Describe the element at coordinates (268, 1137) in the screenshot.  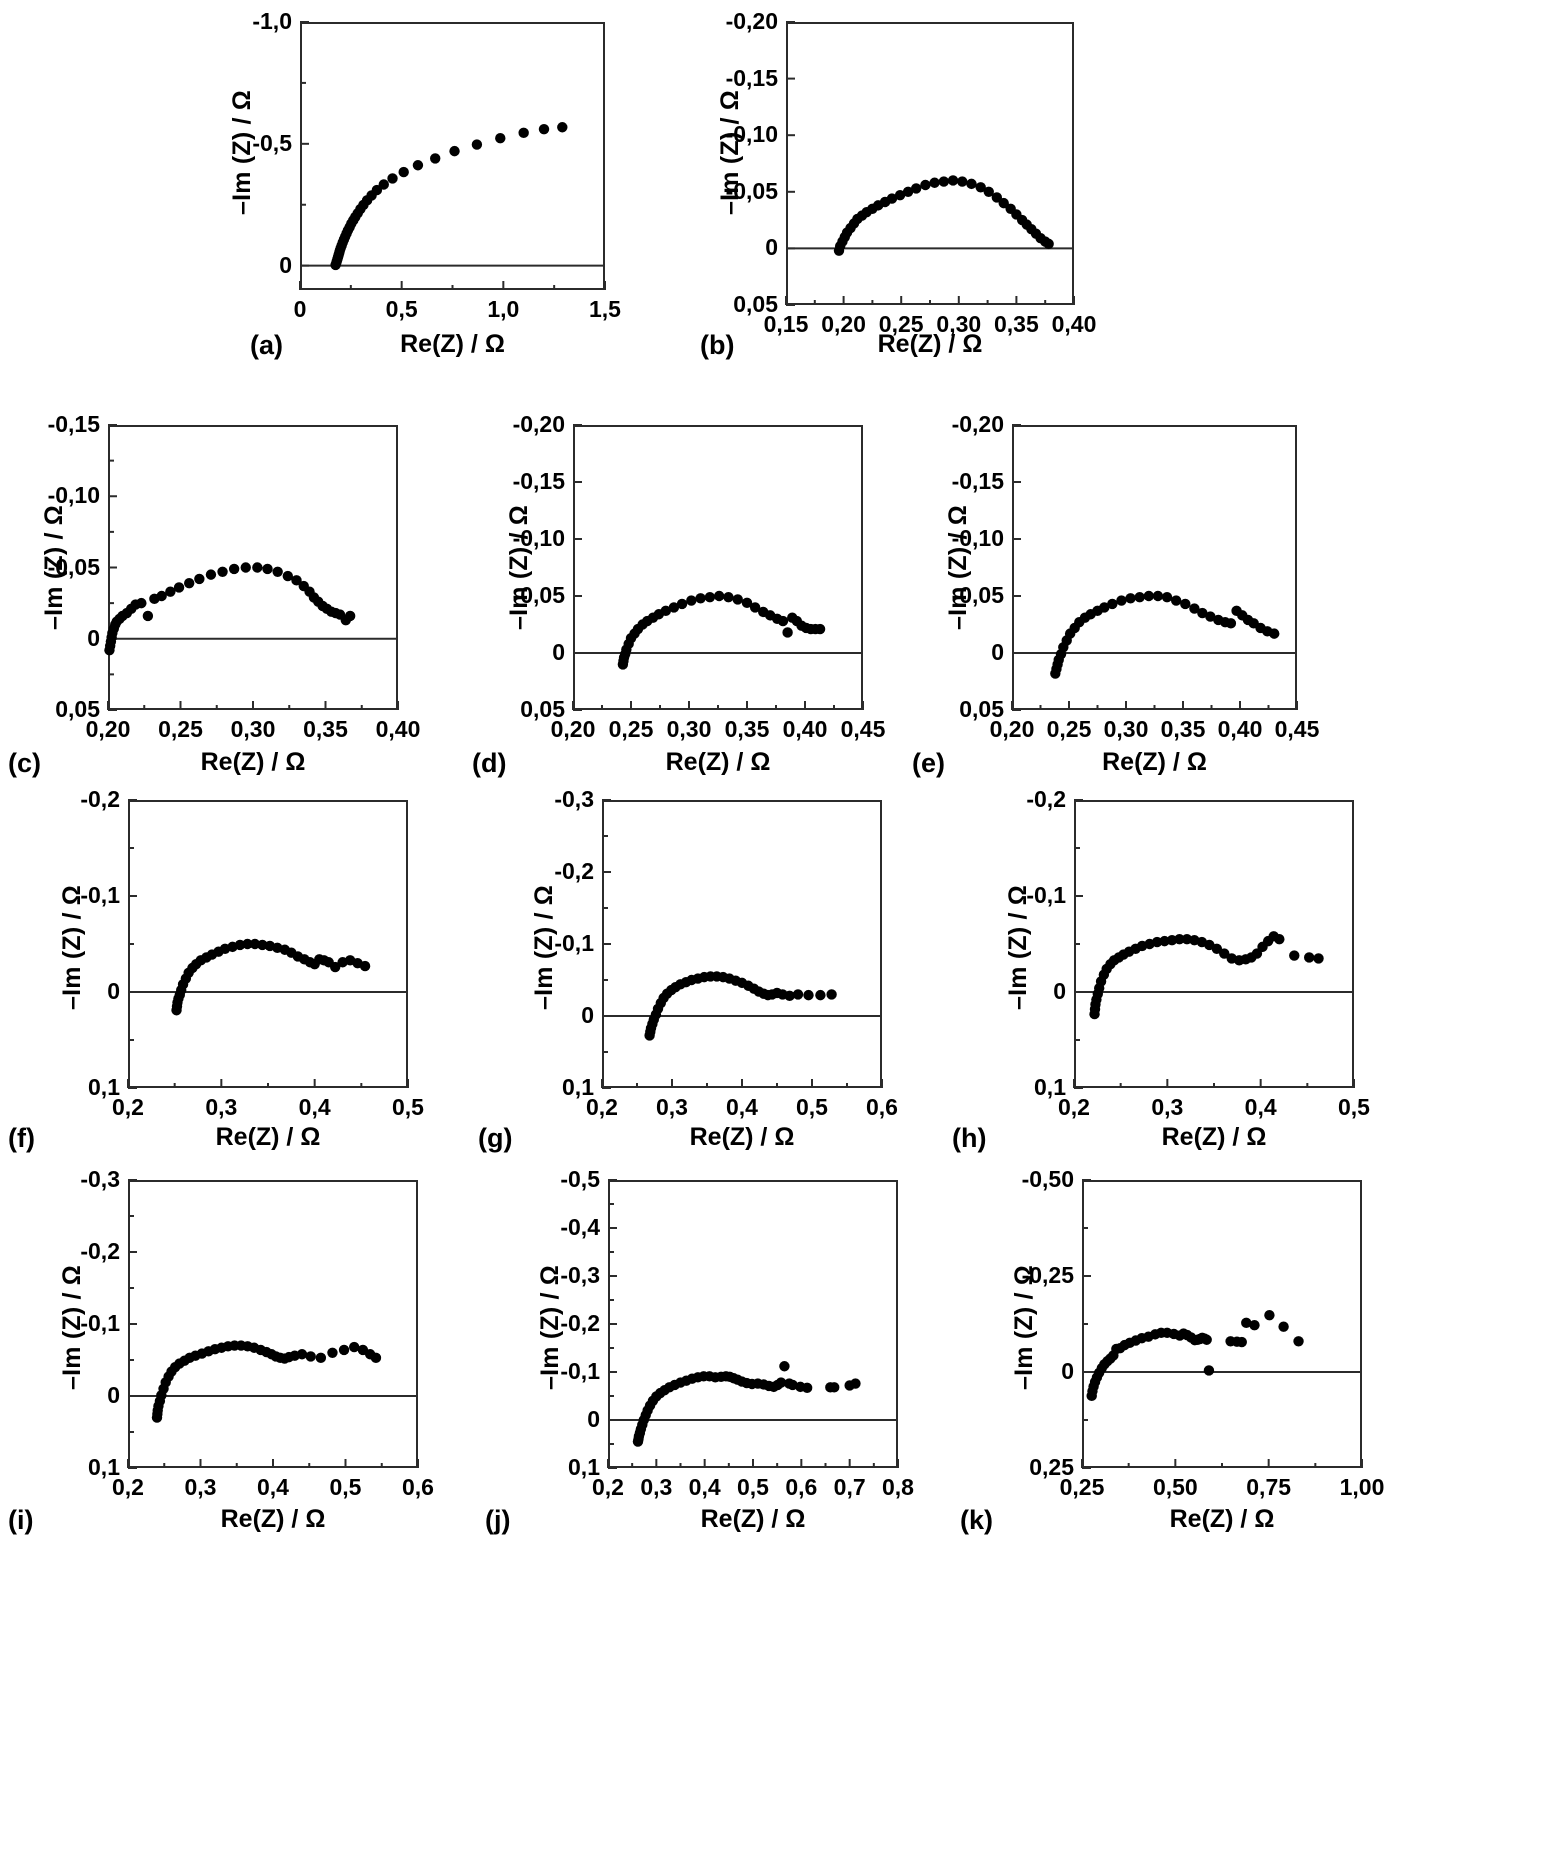
I see `x-axis-label-f: Re(Z) / Ω` at that location.